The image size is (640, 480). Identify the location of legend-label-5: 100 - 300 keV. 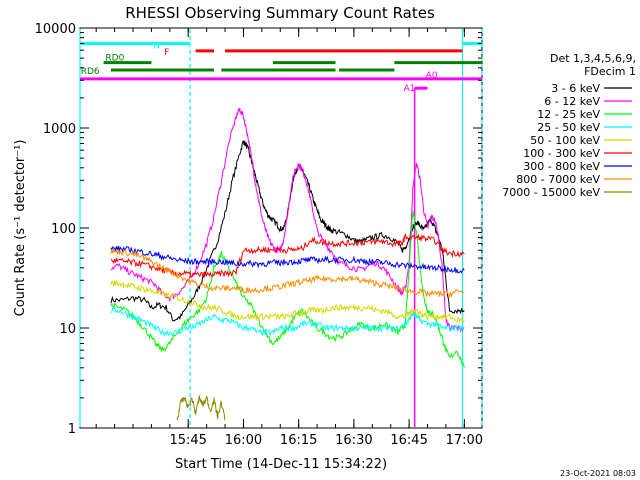
(561, 153).